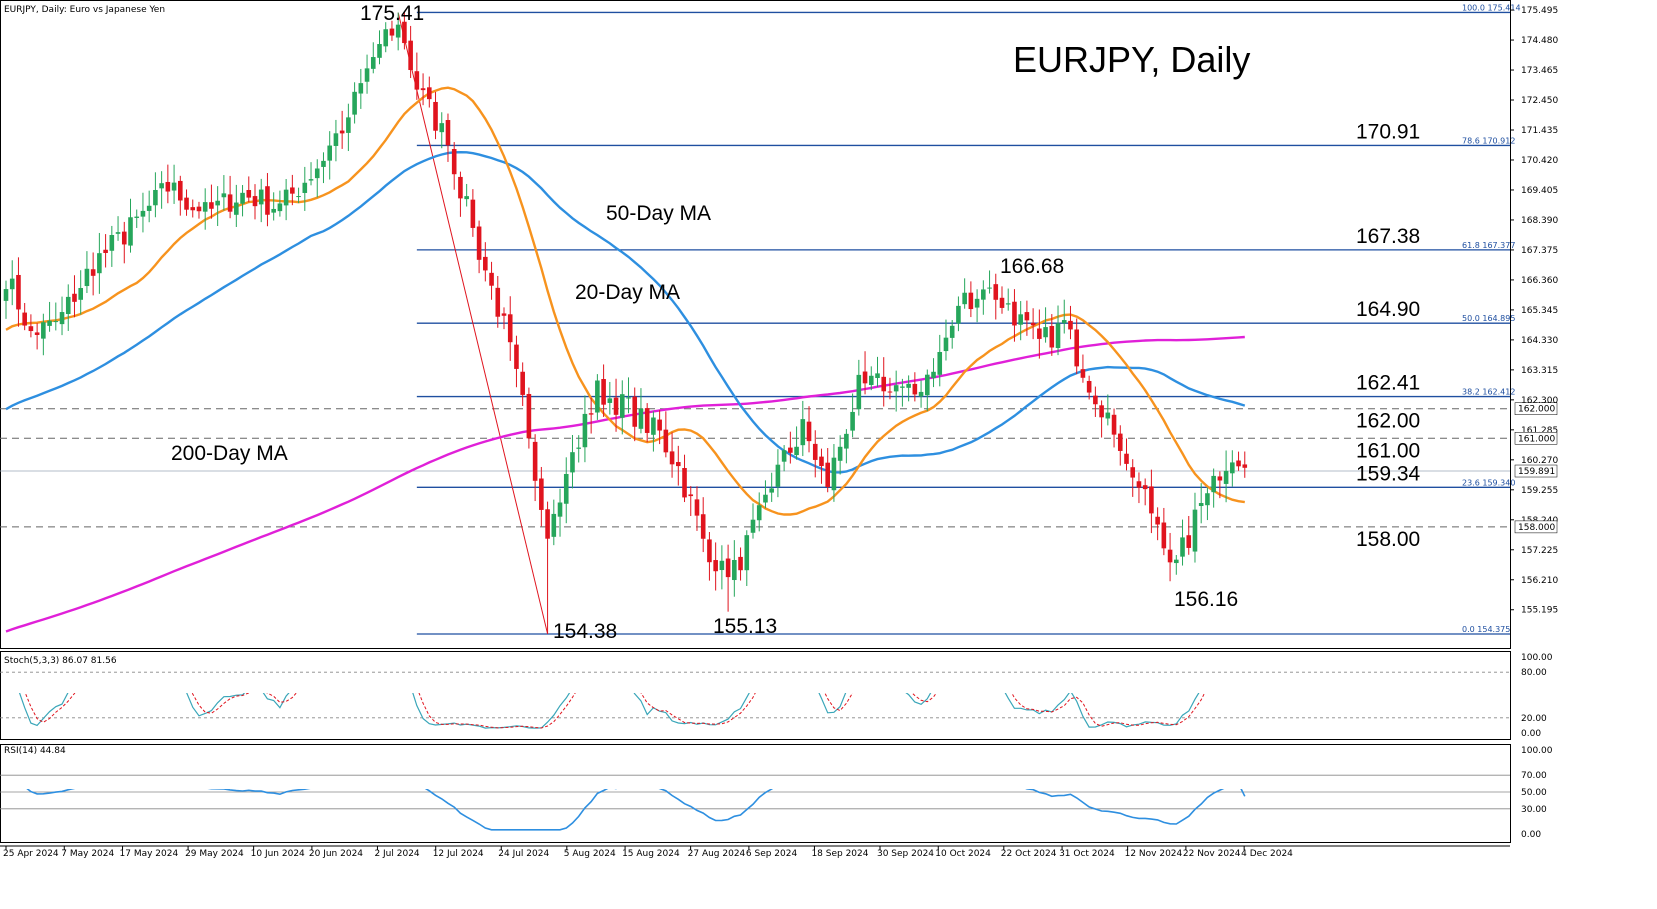 This screenshot has height=909, width=1657. I want to click on ma20-label: 20-Day MA, so click(627, 292).